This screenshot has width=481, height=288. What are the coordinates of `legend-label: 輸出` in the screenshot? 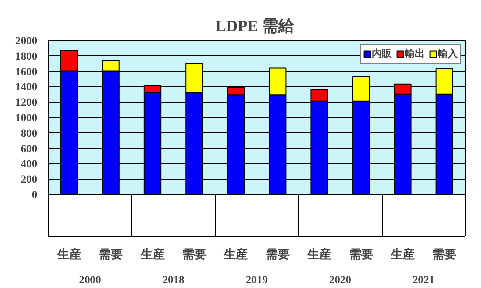 It's located at (415, 54).